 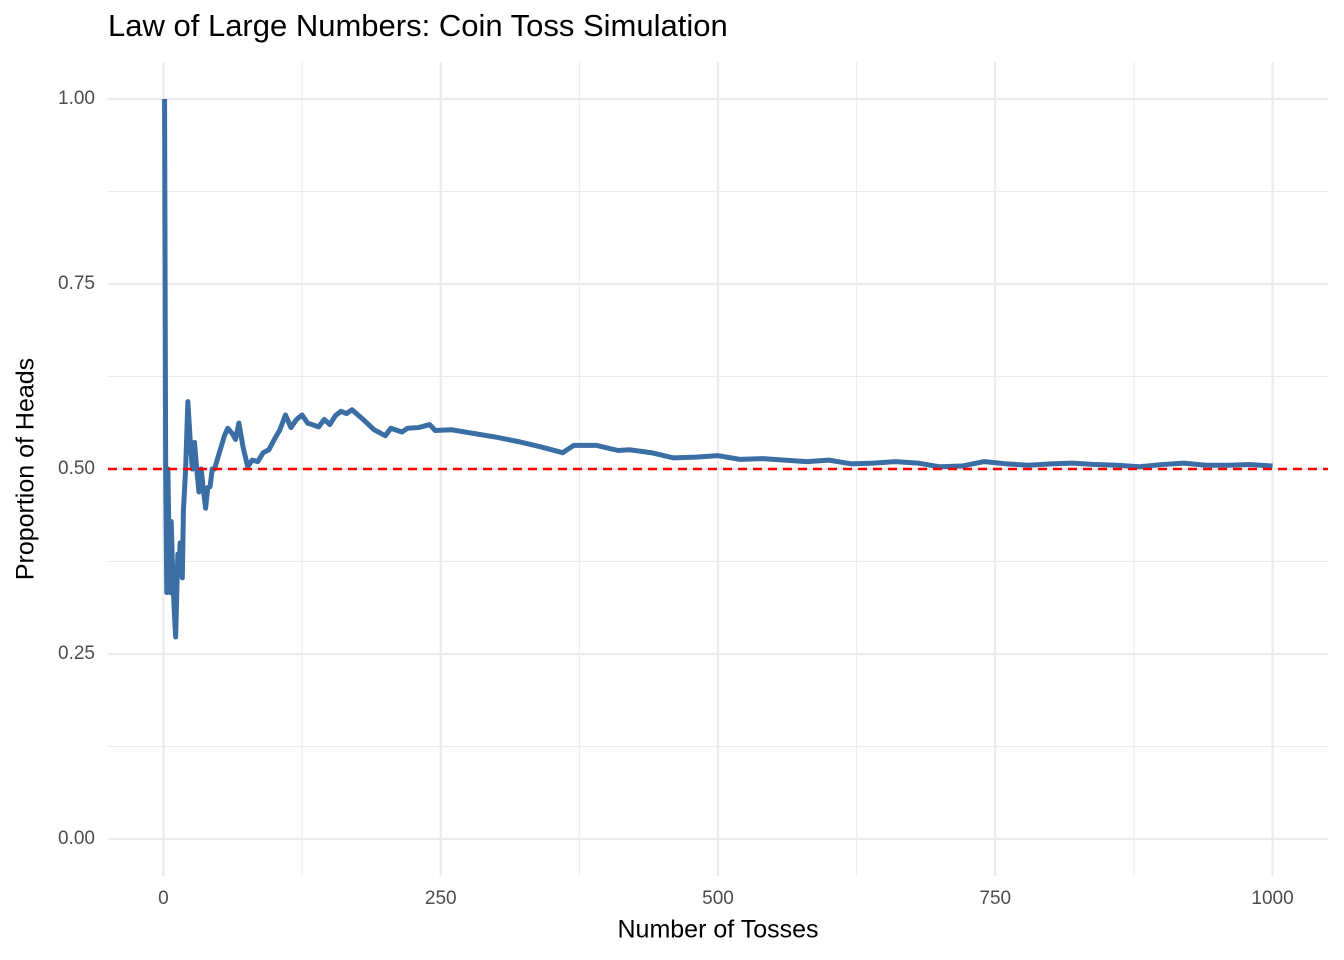 What do you see at coordinates (76, 468) in the screenshot?
I see `y-tick-label: 0.50` at bounding box center [76, 468].